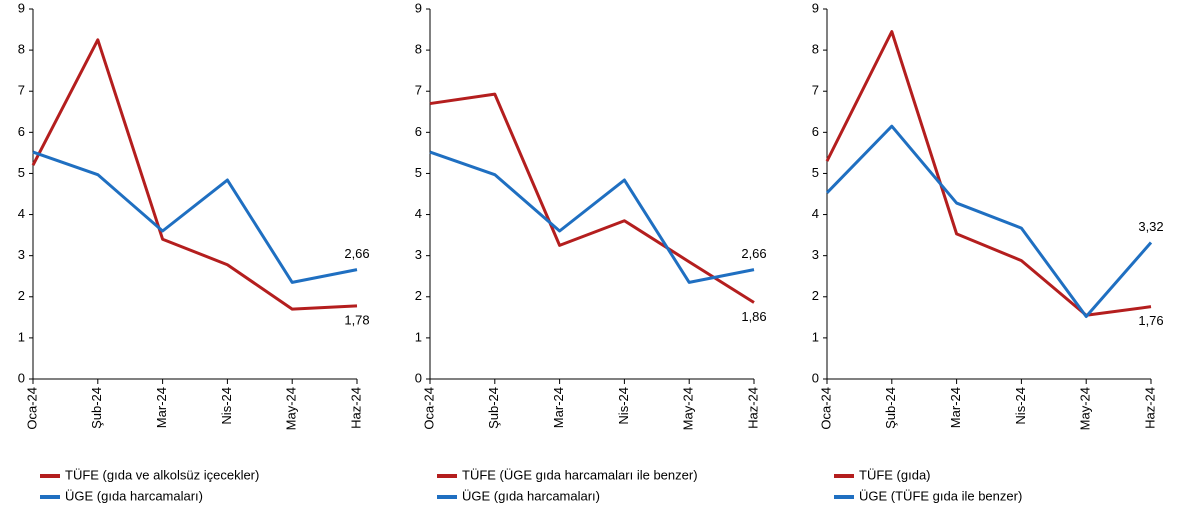 Image resolution: width=1178 pixels, height=515 pixels. What do you see at coordinates (940, 495) in the screenshot?
I see `legend-label: ÜGE (TÜFE gıda ile benzer)` at bounding box center [940, 495].